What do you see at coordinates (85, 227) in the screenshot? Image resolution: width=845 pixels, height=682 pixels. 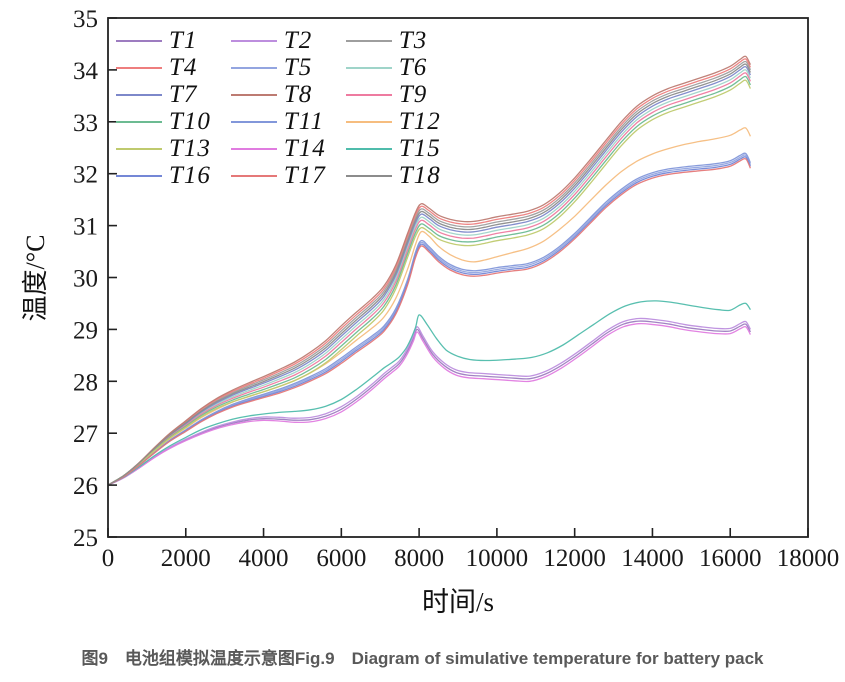 I see `y-tick-label: 31` at bounding box center [85, 227].